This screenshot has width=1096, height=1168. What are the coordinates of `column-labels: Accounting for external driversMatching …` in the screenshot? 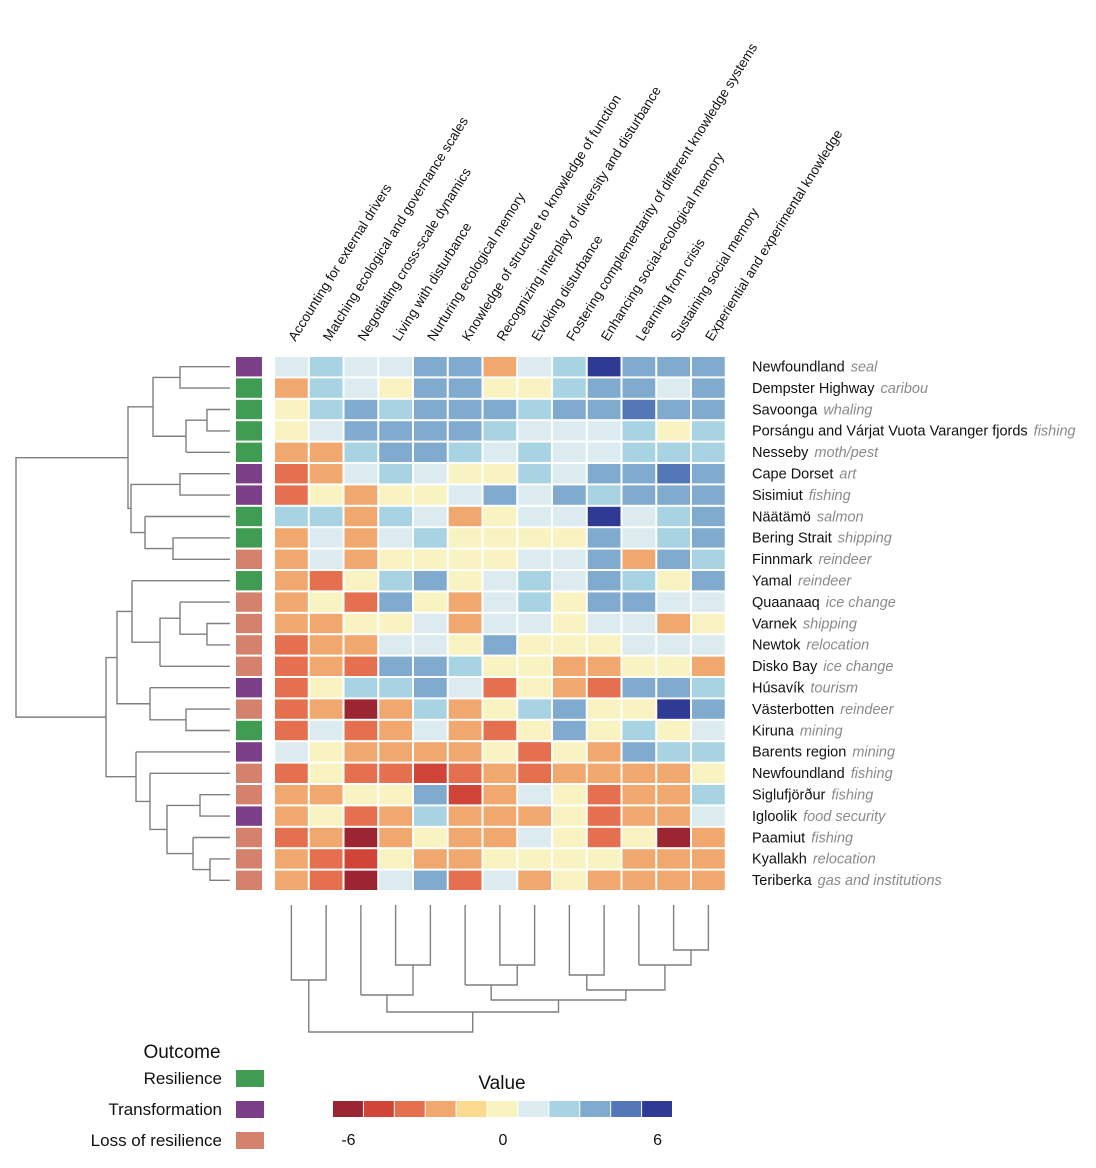 It's located at (565, 191).